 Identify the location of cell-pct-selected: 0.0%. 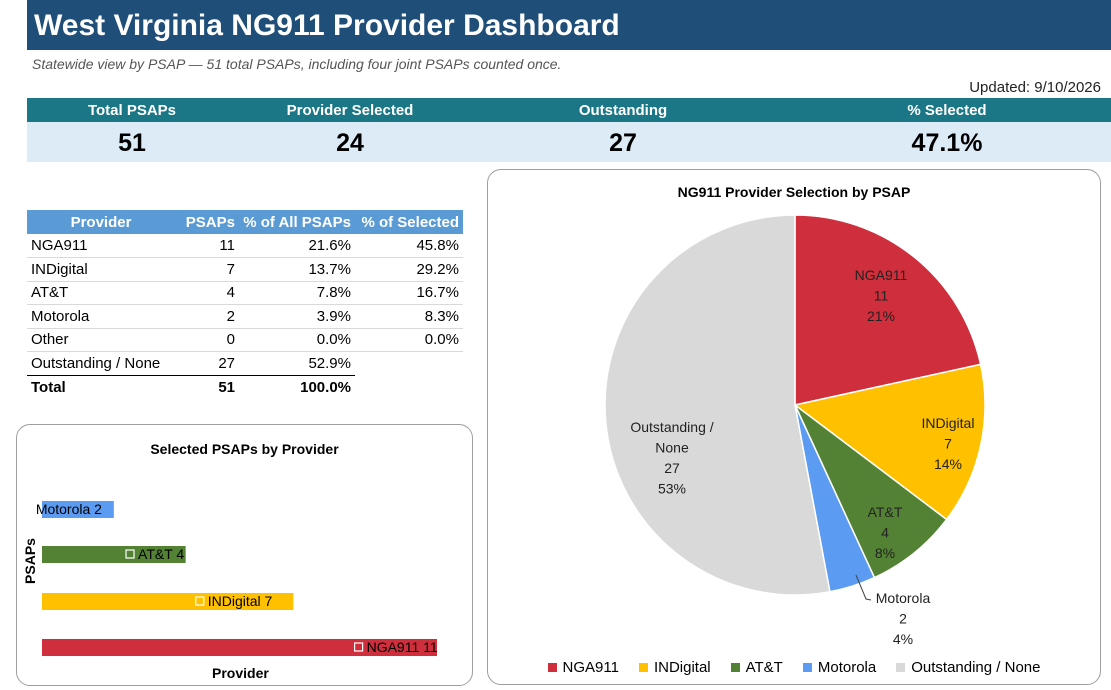
(409, 340).